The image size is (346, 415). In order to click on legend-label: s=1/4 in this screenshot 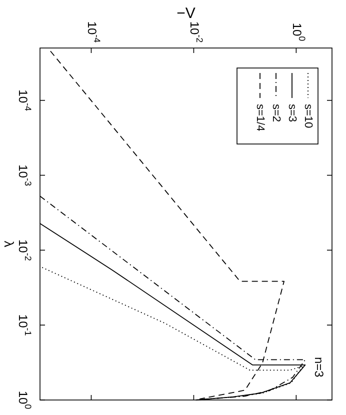, I will do `click(260, 118)`.